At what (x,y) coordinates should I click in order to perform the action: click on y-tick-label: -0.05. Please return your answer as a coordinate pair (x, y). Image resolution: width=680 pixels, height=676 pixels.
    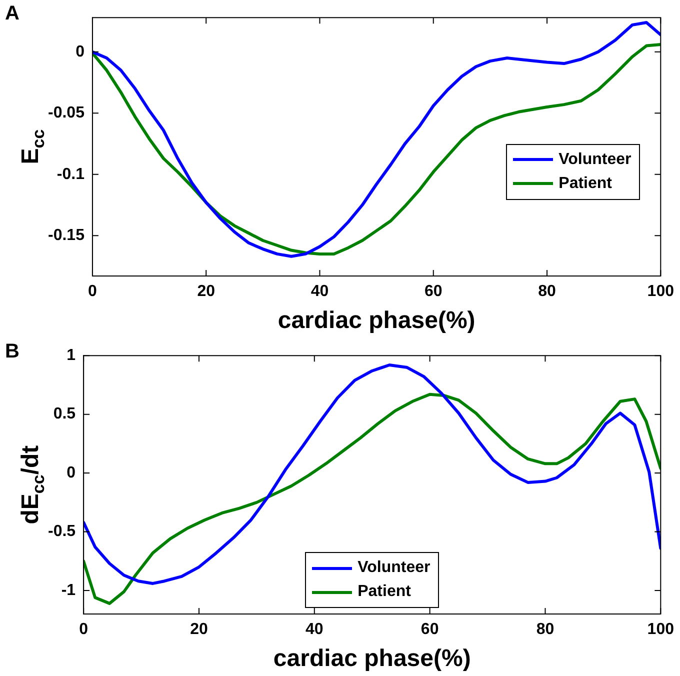
    Looking at the image, I should click on (66, 113).